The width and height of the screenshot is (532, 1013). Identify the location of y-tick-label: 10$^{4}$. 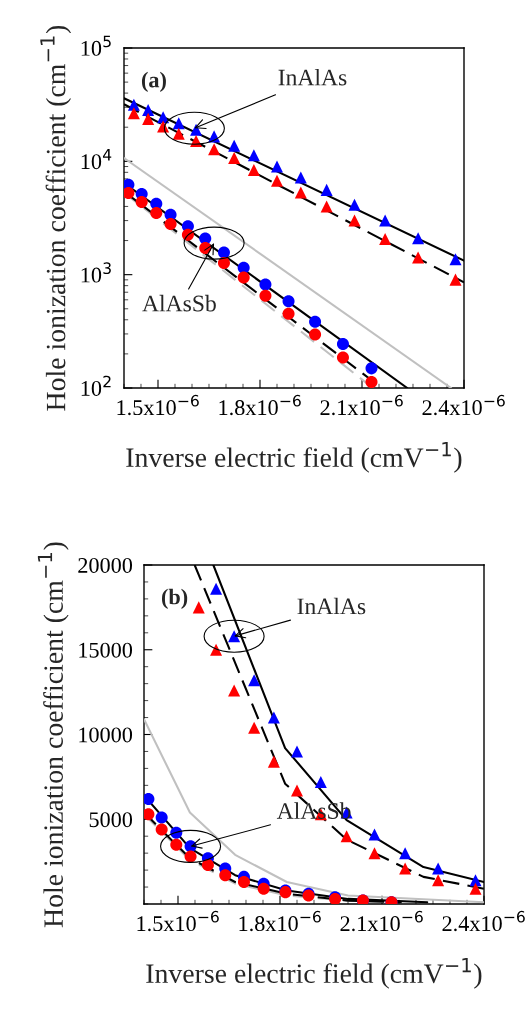
(96, 159).